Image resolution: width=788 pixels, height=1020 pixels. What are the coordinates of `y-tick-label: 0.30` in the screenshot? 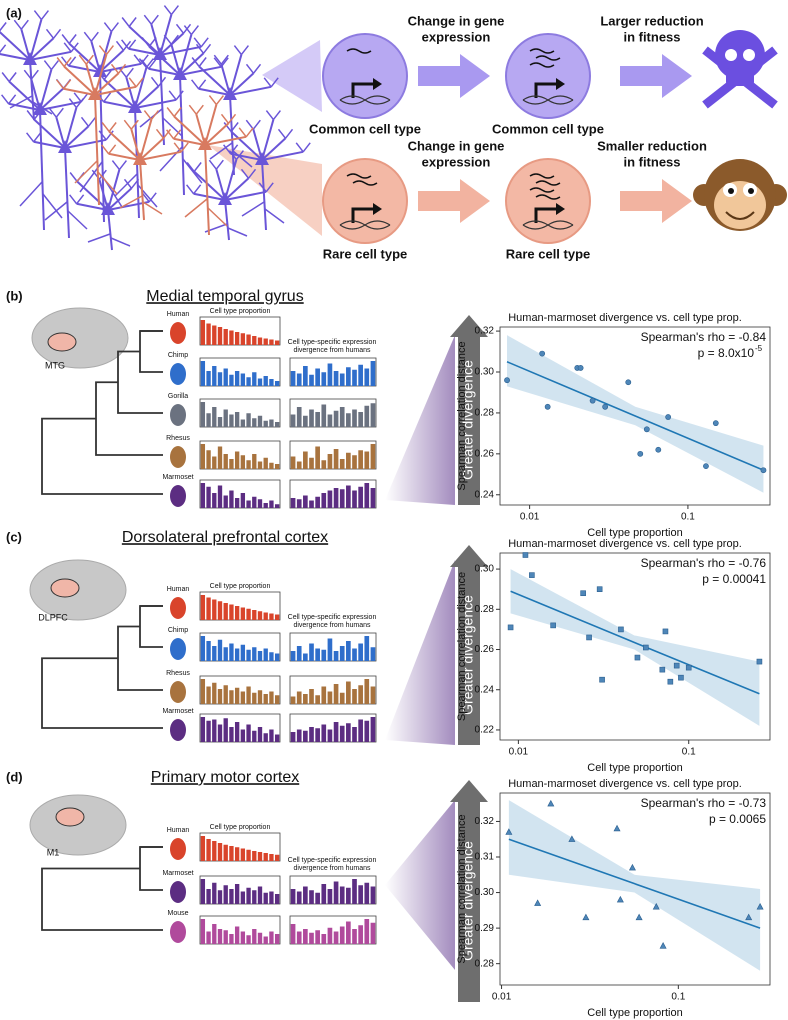 It's located at (485, 372).